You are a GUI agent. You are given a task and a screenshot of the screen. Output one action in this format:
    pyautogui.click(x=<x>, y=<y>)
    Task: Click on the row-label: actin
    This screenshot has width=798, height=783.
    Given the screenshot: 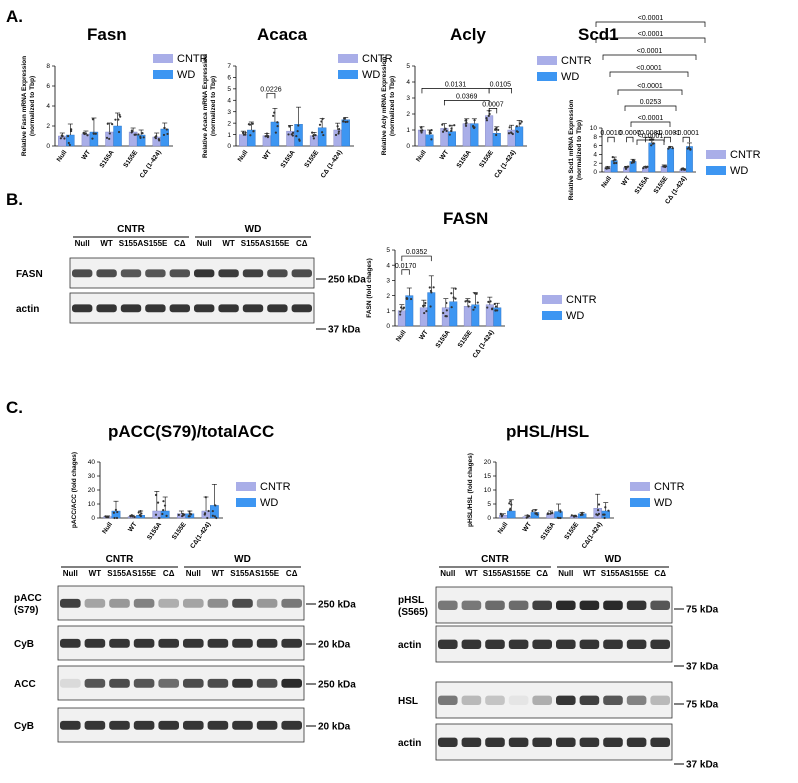 What is the action you would take?
    pyautogui.click(x=409, y=743)
    